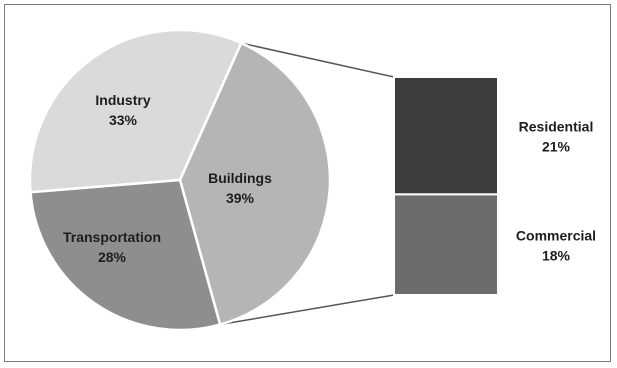 This screenshot has height=368, width=617. I want to click on bar-segment-residential, so click(446, 136).